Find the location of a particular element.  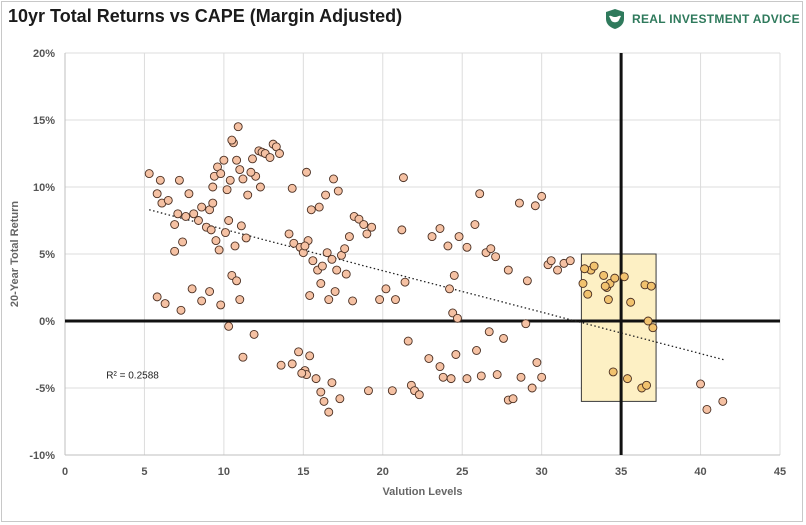

brand-logo: REAL INVESTMENT ADVICE is located at coordinates (702, 19).